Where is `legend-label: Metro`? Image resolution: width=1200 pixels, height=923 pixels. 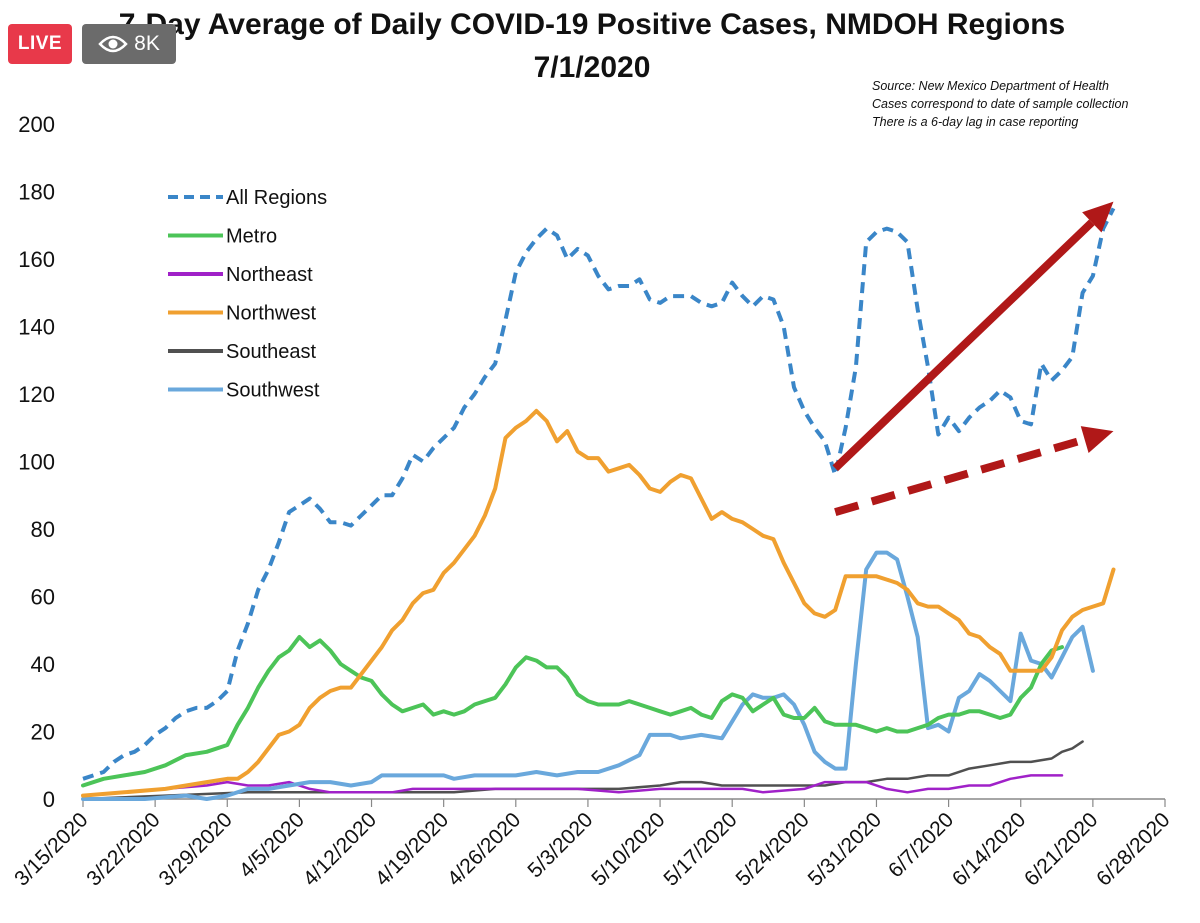 legend-label: Metro is located at coordinates (251, 237).